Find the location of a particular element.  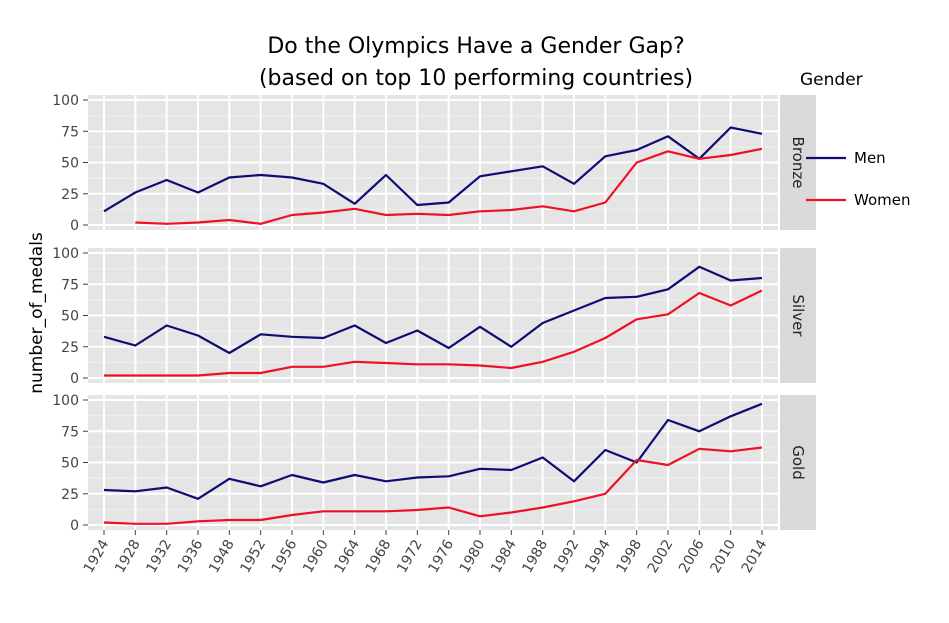

x-tick-label: 1972 is located at coordinates (410, 556).